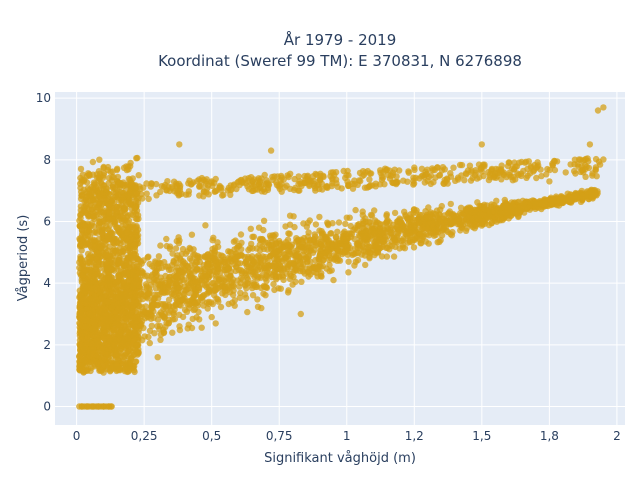 The width and height of the screenshot is (640, 480). Describe the element at coordinates (47, 222) in the screenshot. I see `y-tick-label: 6` at that location.